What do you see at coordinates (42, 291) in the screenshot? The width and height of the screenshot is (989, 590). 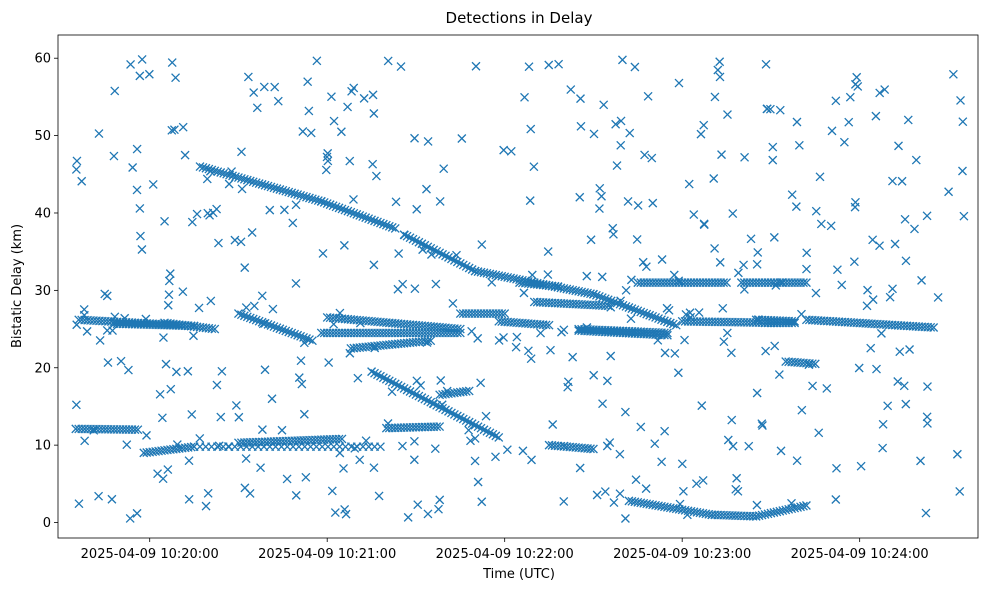 I see `y-tick-label: 30` at bounding box center [42, 291].